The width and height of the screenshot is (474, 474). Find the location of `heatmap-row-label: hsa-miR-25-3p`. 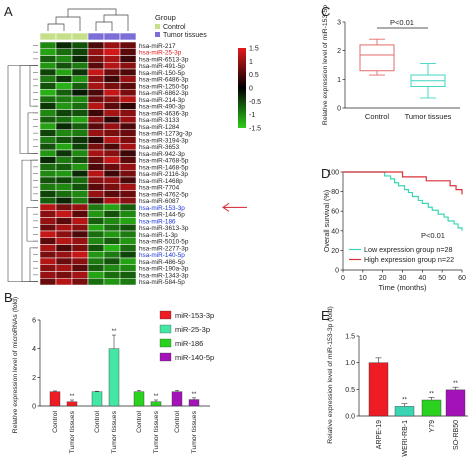

heatmap-row-label: hsa-miR-25-3p is located at coordinates (160, 53).